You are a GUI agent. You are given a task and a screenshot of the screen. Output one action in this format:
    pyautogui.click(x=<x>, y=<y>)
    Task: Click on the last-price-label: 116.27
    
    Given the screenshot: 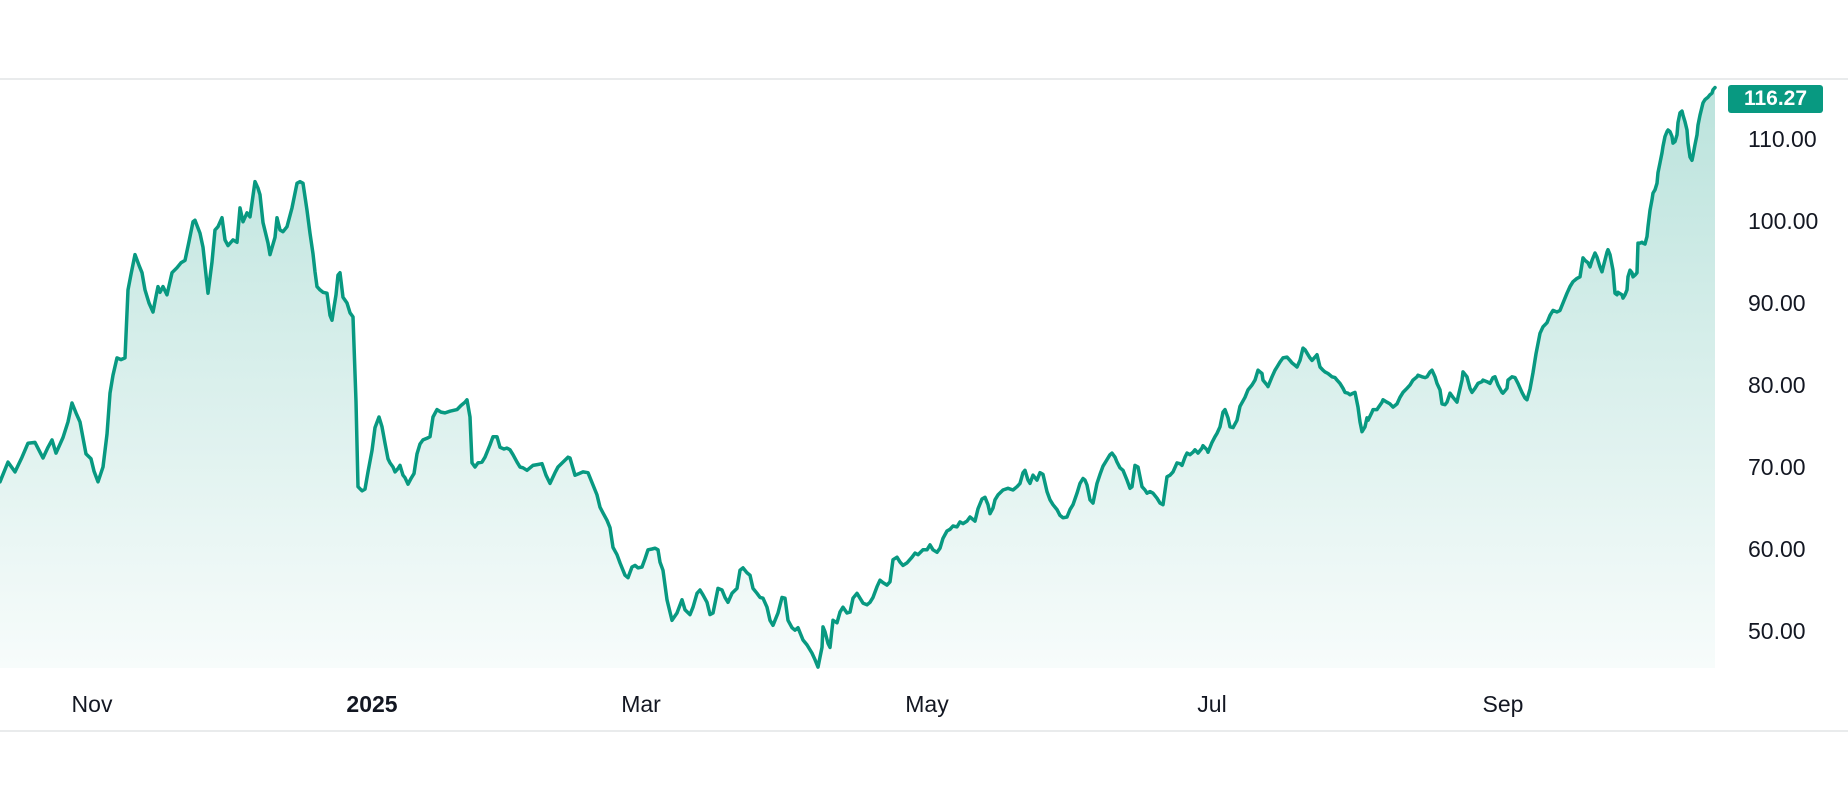 What is the action you would take?
    pyautogui.click(x=1775, y=98)
    